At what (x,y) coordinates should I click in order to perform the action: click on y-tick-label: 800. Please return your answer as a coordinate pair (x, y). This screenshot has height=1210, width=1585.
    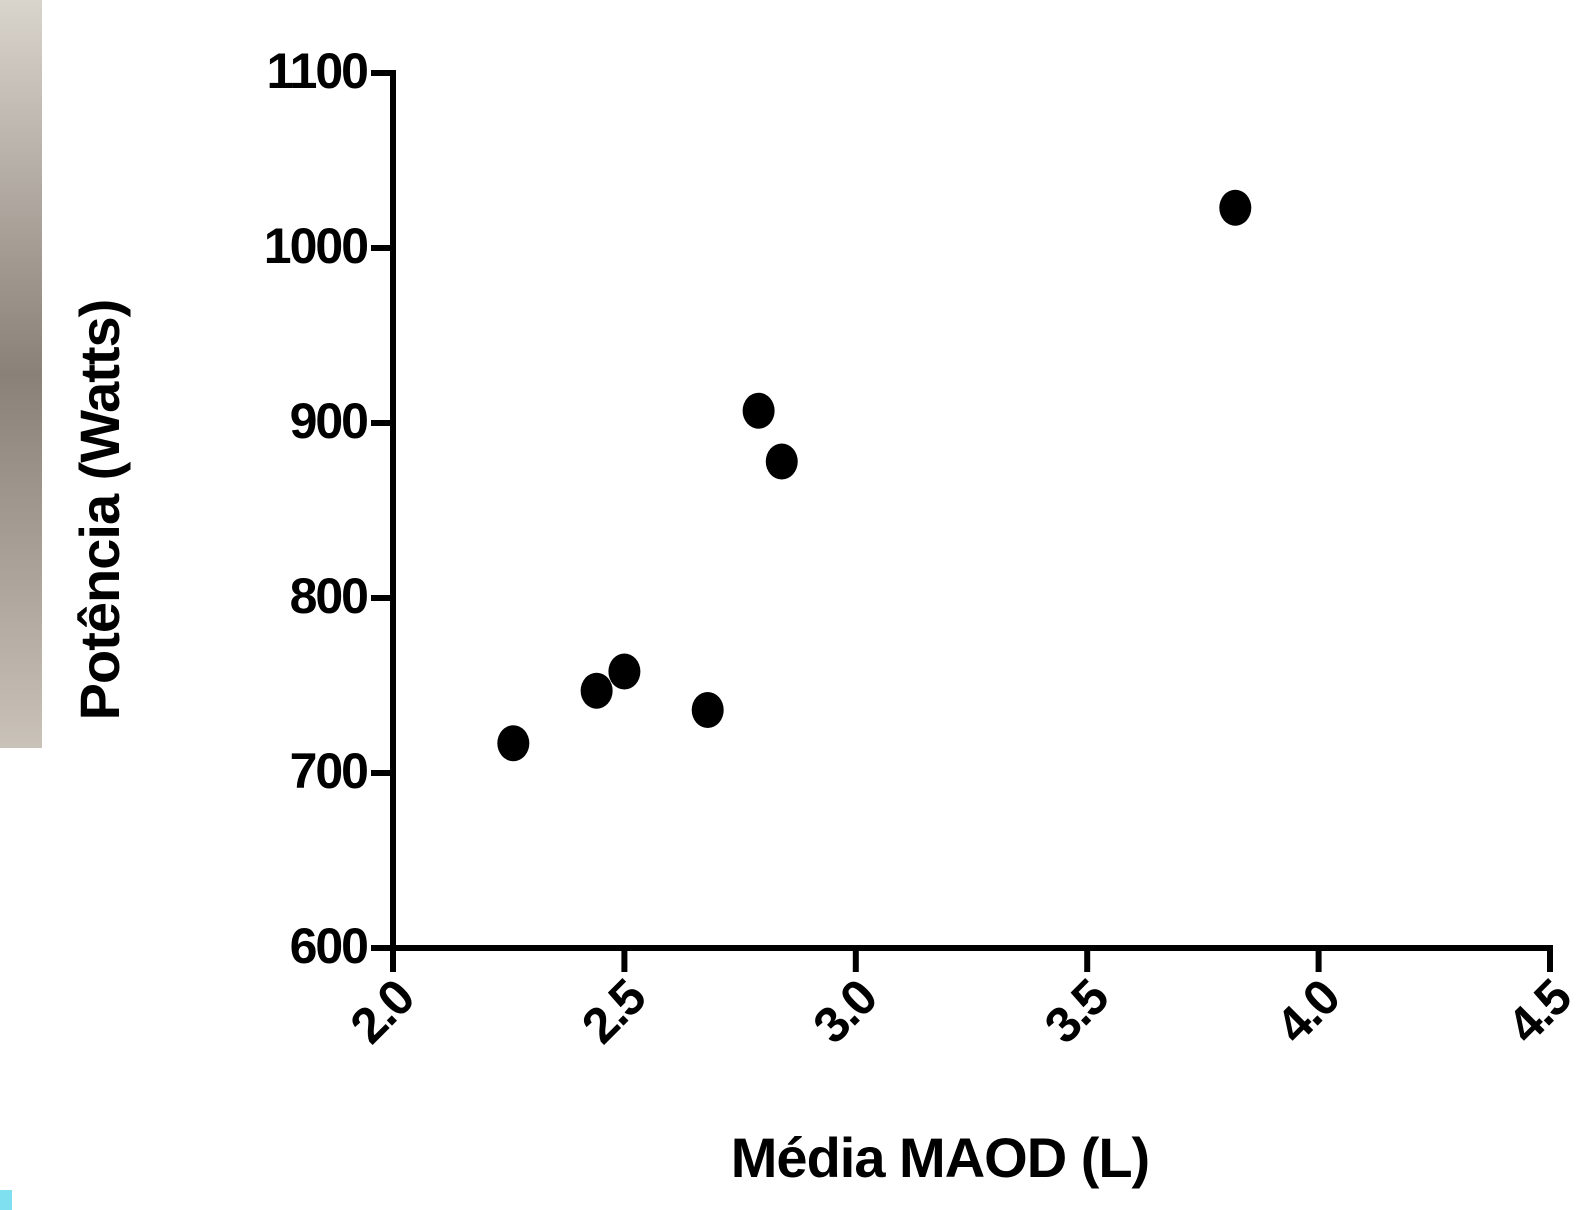
    Looking at the image, I should click on (329, 596).